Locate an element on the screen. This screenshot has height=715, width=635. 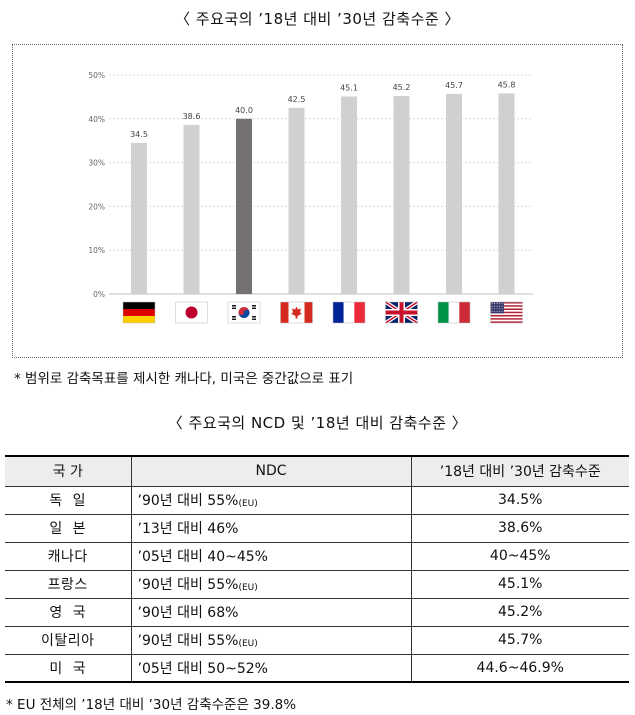
table-title: 〈 주요국의 NCD 및 ’18년 대비 감축수준 〉 is located at coordinates (317, 423).